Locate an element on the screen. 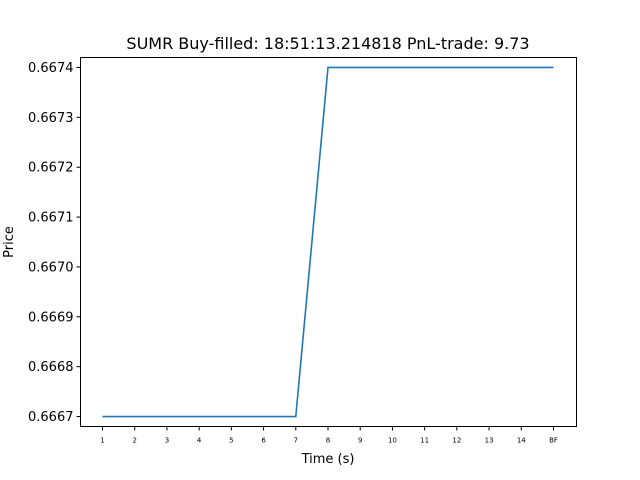 This screenshot has height=480, width=640. y-tick-label: 0.6667 is located at coordinates (51, 417).